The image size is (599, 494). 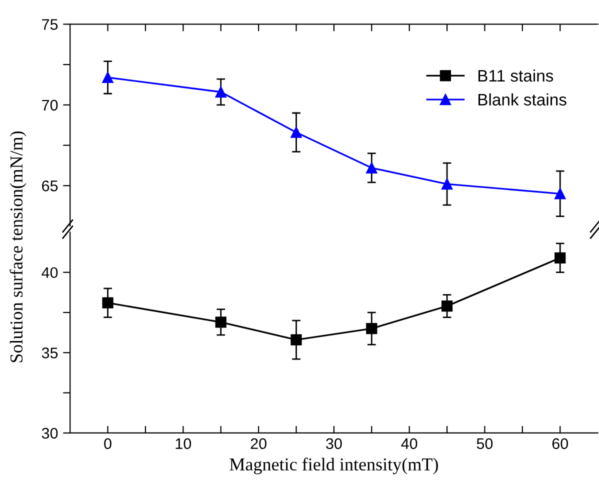 What do you see at coordinates (108, 444) in the screenshot?
I see `x-tick-label: 0` at bounding box center [108, 444].